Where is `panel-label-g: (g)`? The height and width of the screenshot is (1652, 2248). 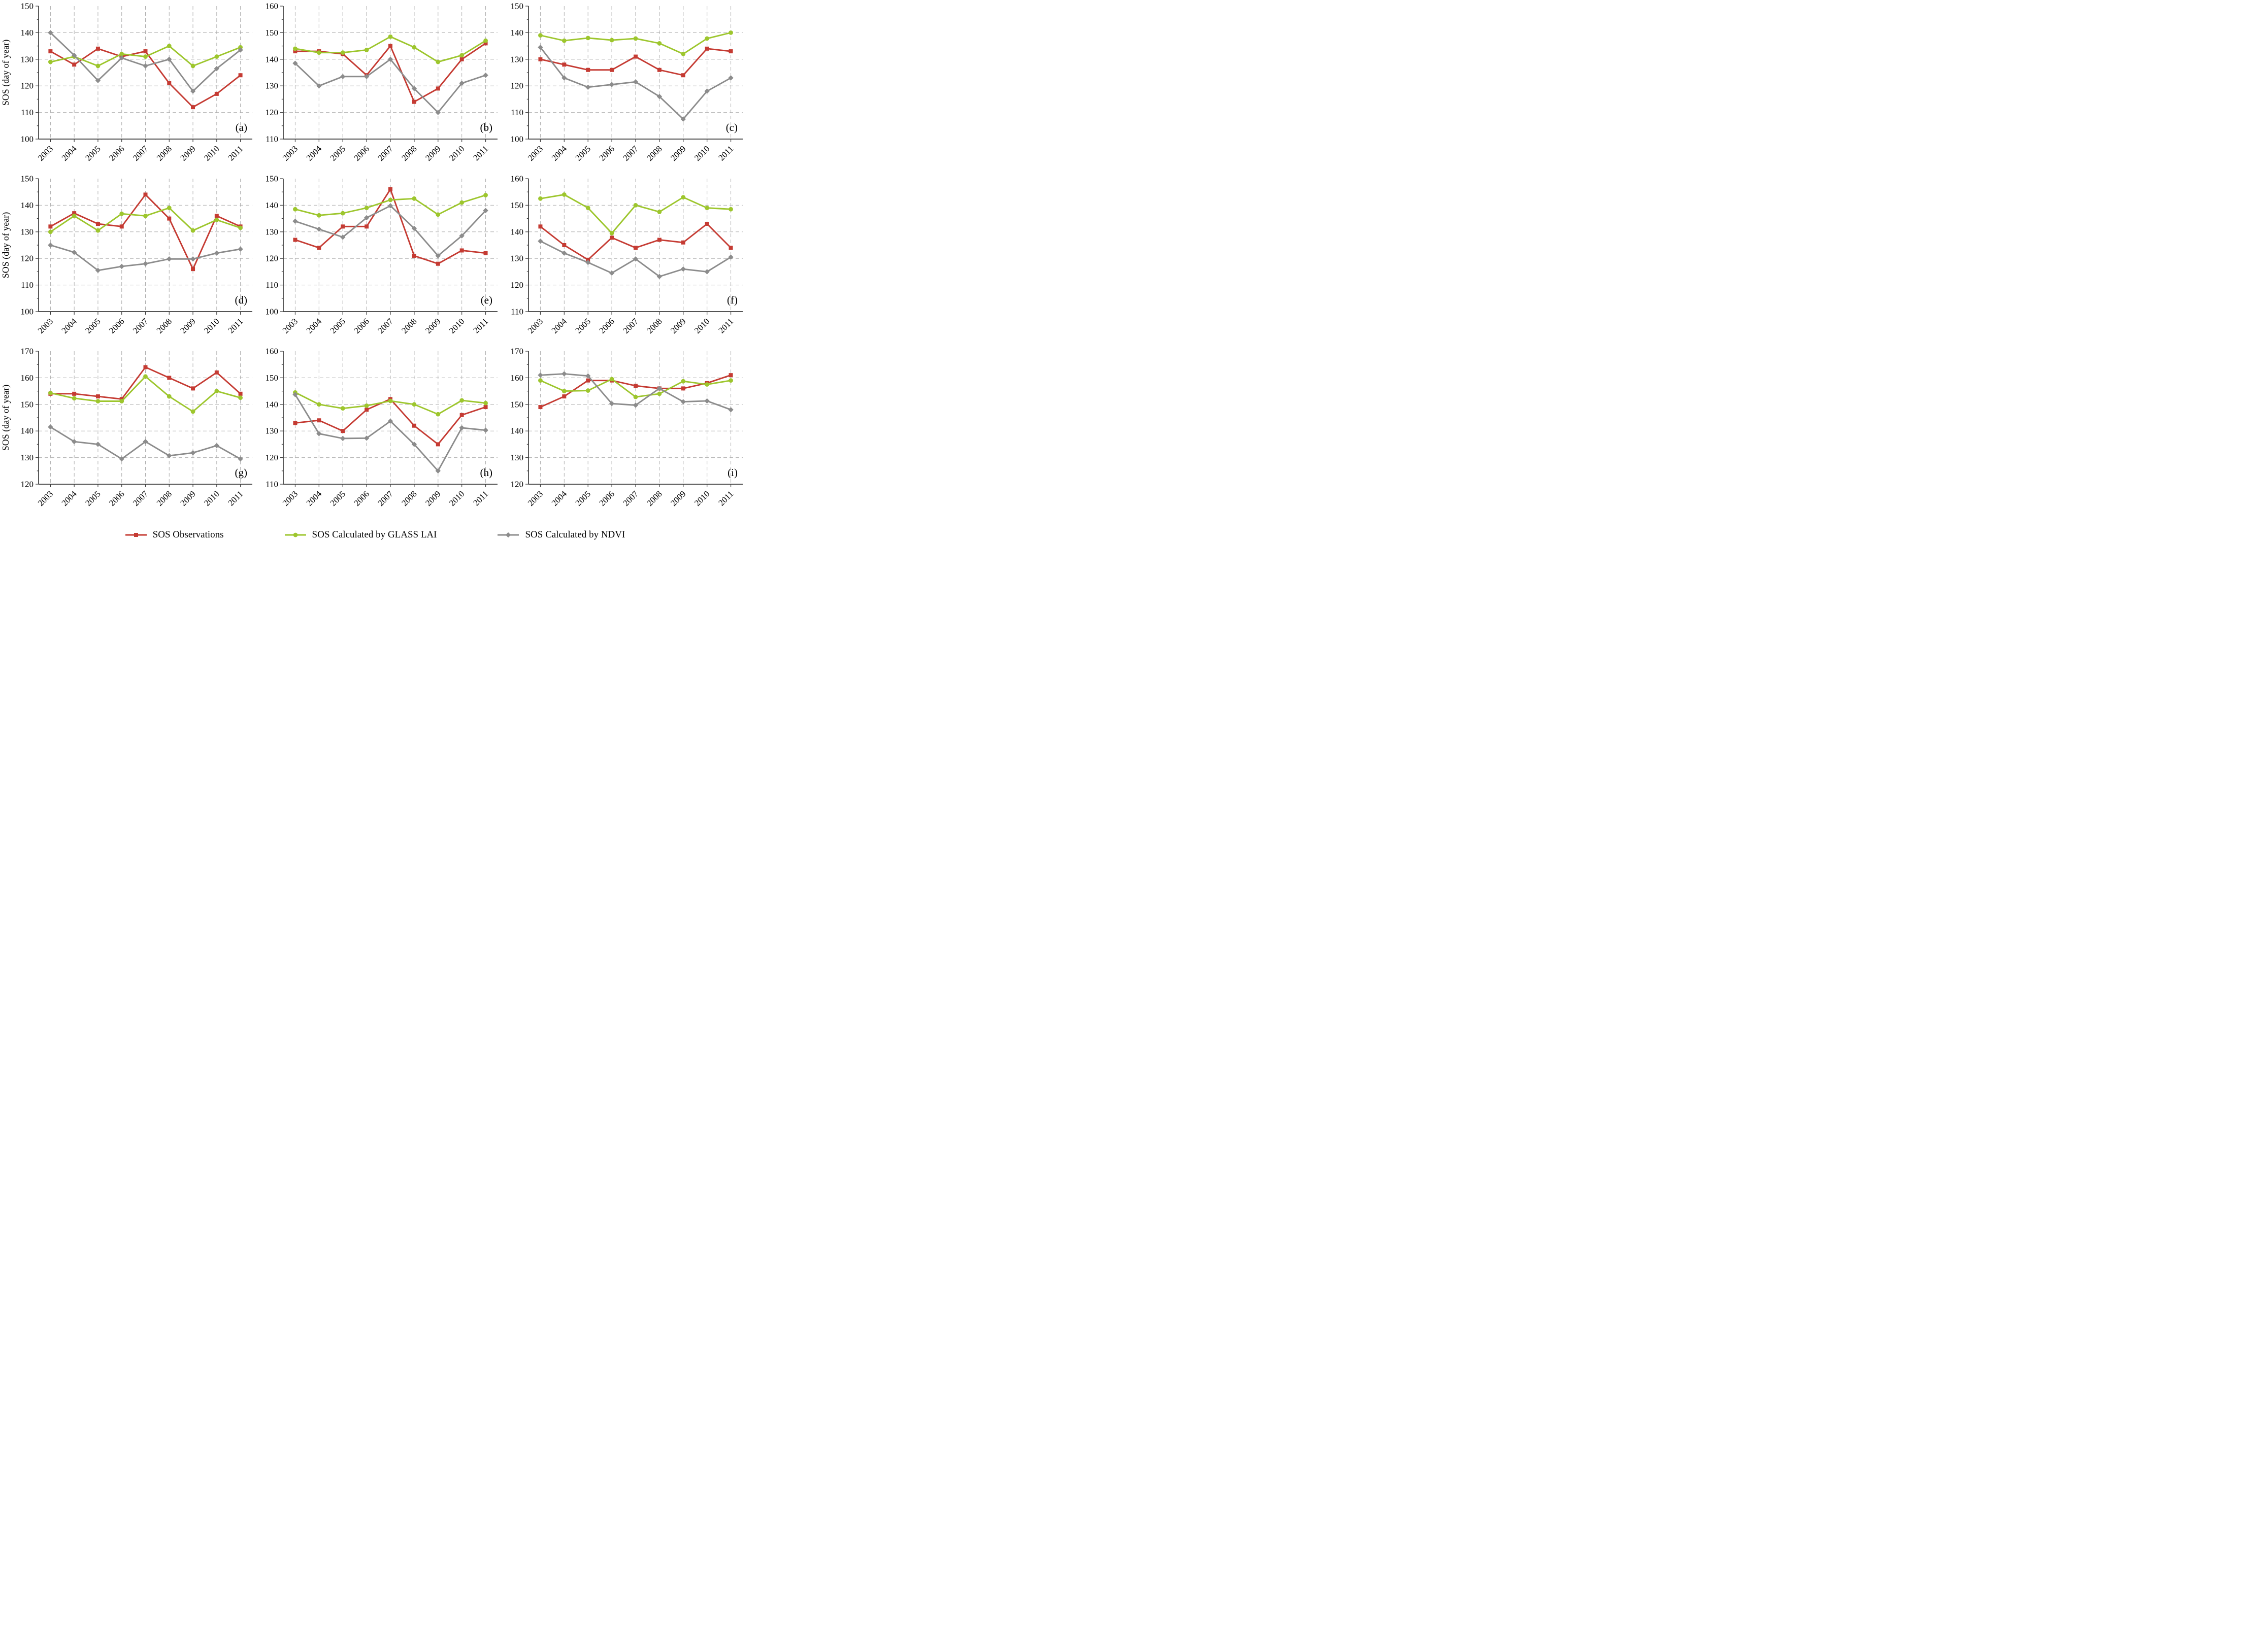
panel-label-g: (g) is located at coordinates (241, 473).